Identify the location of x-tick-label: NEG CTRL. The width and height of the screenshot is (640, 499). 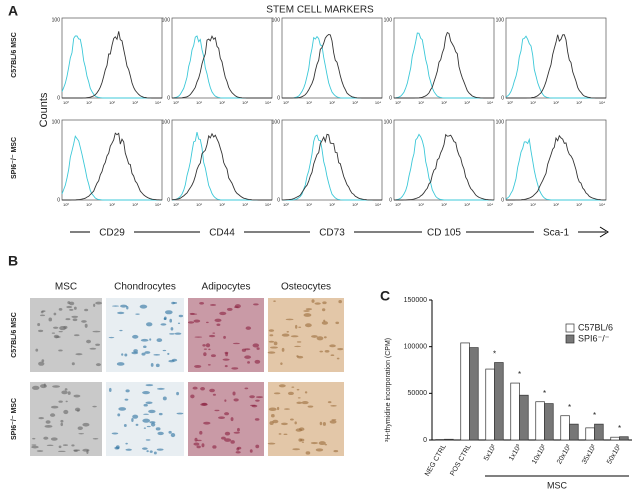
(436, 460).